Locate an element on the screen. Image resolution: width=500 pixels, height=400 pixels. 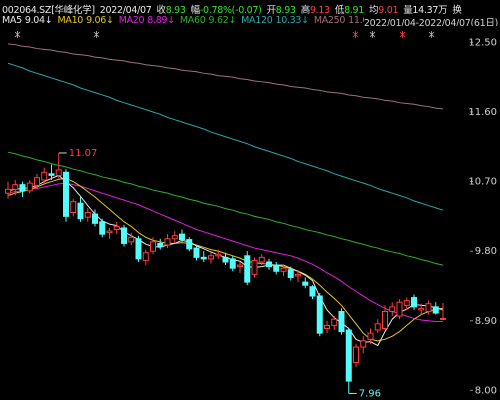
legend-value: 10.33↓ is located at coordinates (292, 20).